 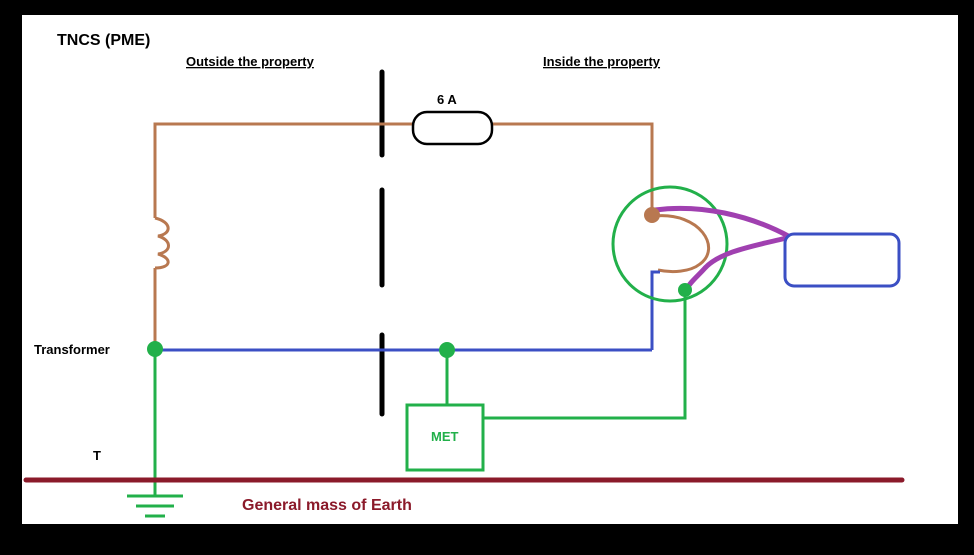 What do you see at coordinates (652, 215) in the screenshot?
I see `line-terminal-node` at bounding box center [652, 215].